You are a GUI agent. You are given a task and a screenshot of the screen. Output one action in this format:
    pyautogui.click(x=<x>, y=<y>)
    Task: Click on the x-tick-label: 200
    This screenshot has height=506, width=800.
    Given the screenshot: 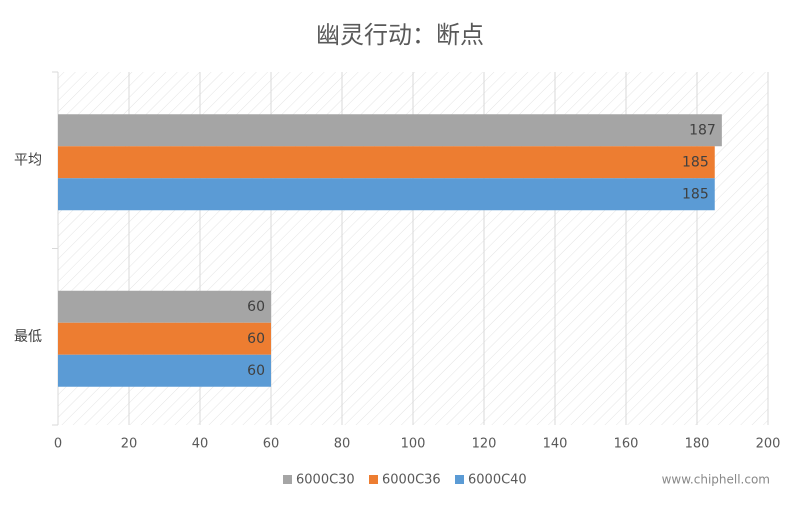 What is the action you would take?
    pyautogui.click(x=768, y=444)
    